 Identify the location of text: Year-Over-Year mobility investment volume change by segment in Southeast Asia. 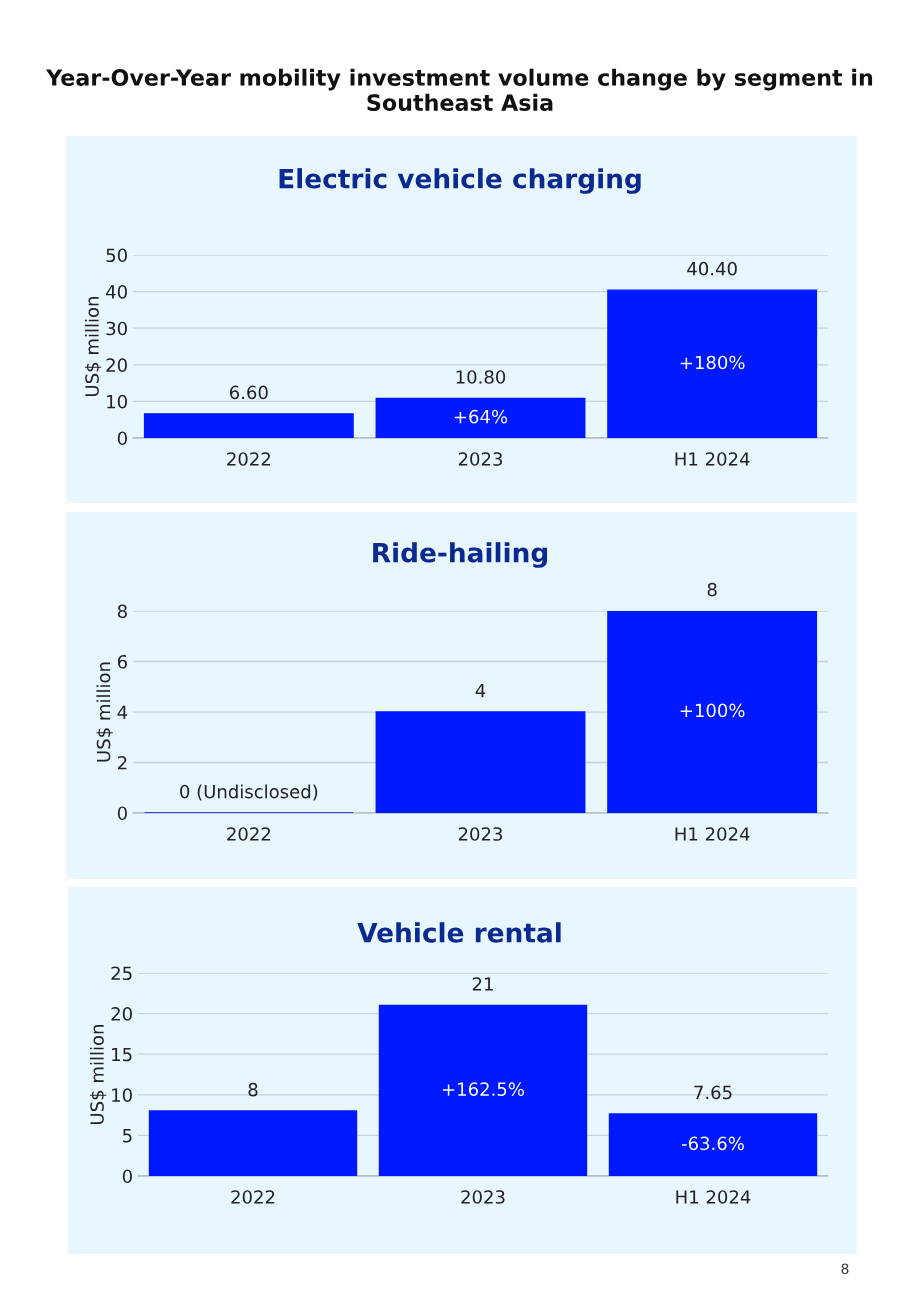
(459, 89).